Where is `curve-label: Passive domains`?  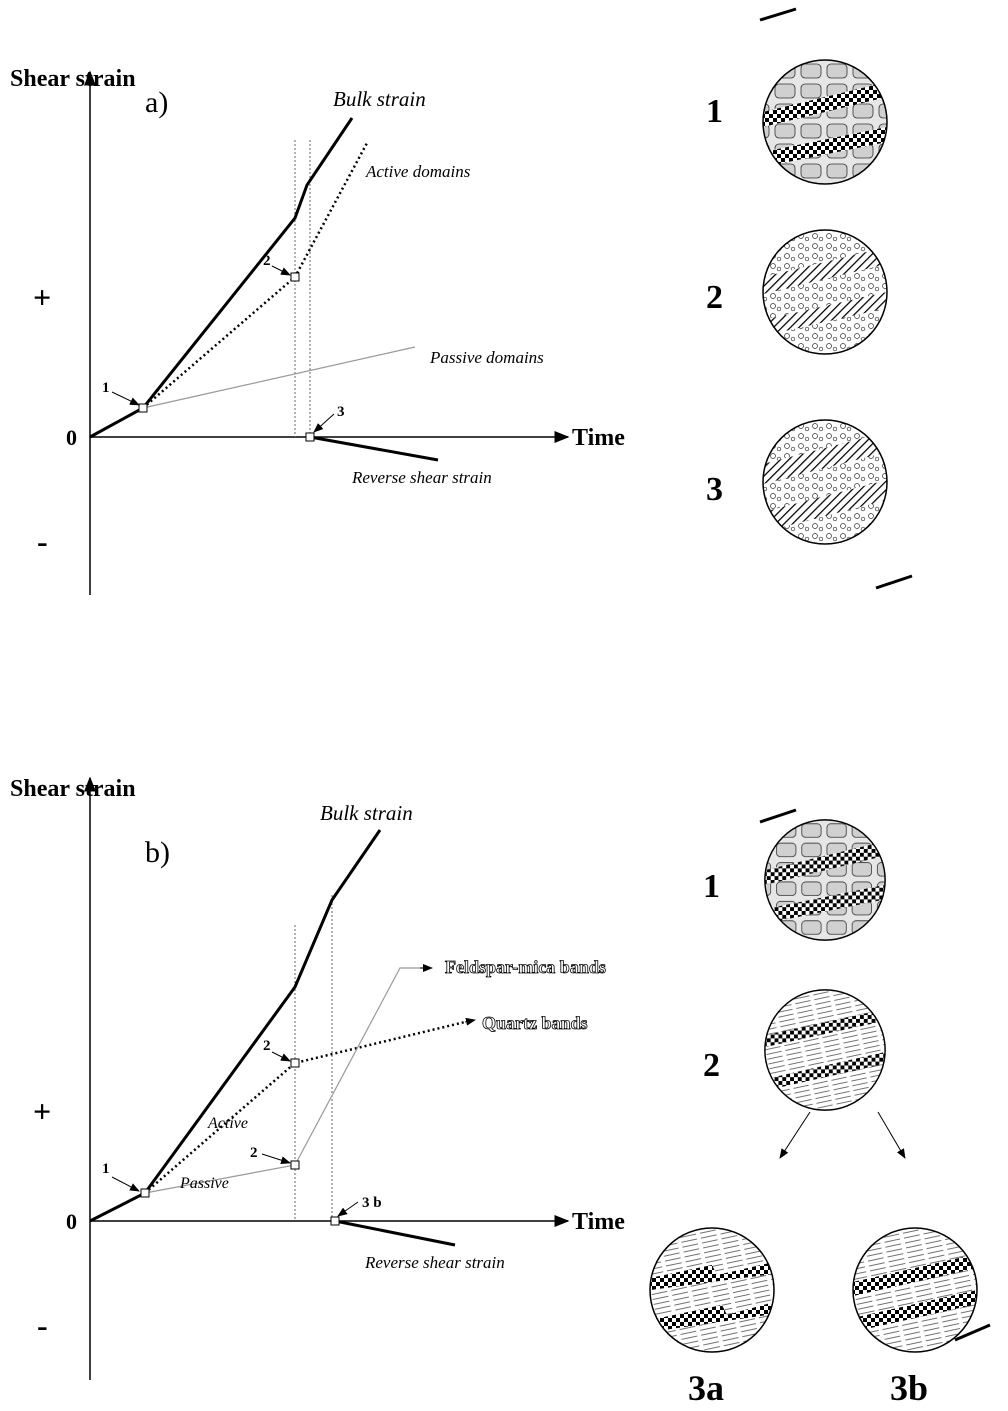 curve-label: Passive domains is located at coordinates (486, 357).